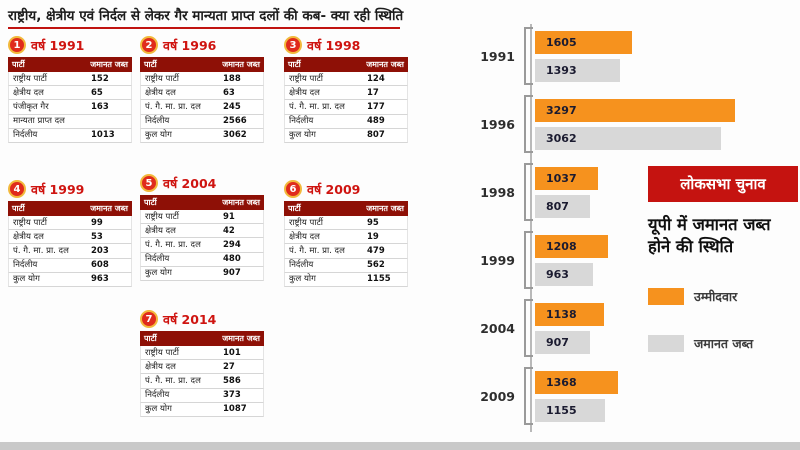 The width and height of the screenshot is (800, 450). What do you see at coordinates (229, 92) in the screenshot?
I see `forfeit-count: 63` at bounding box center [229, 92].